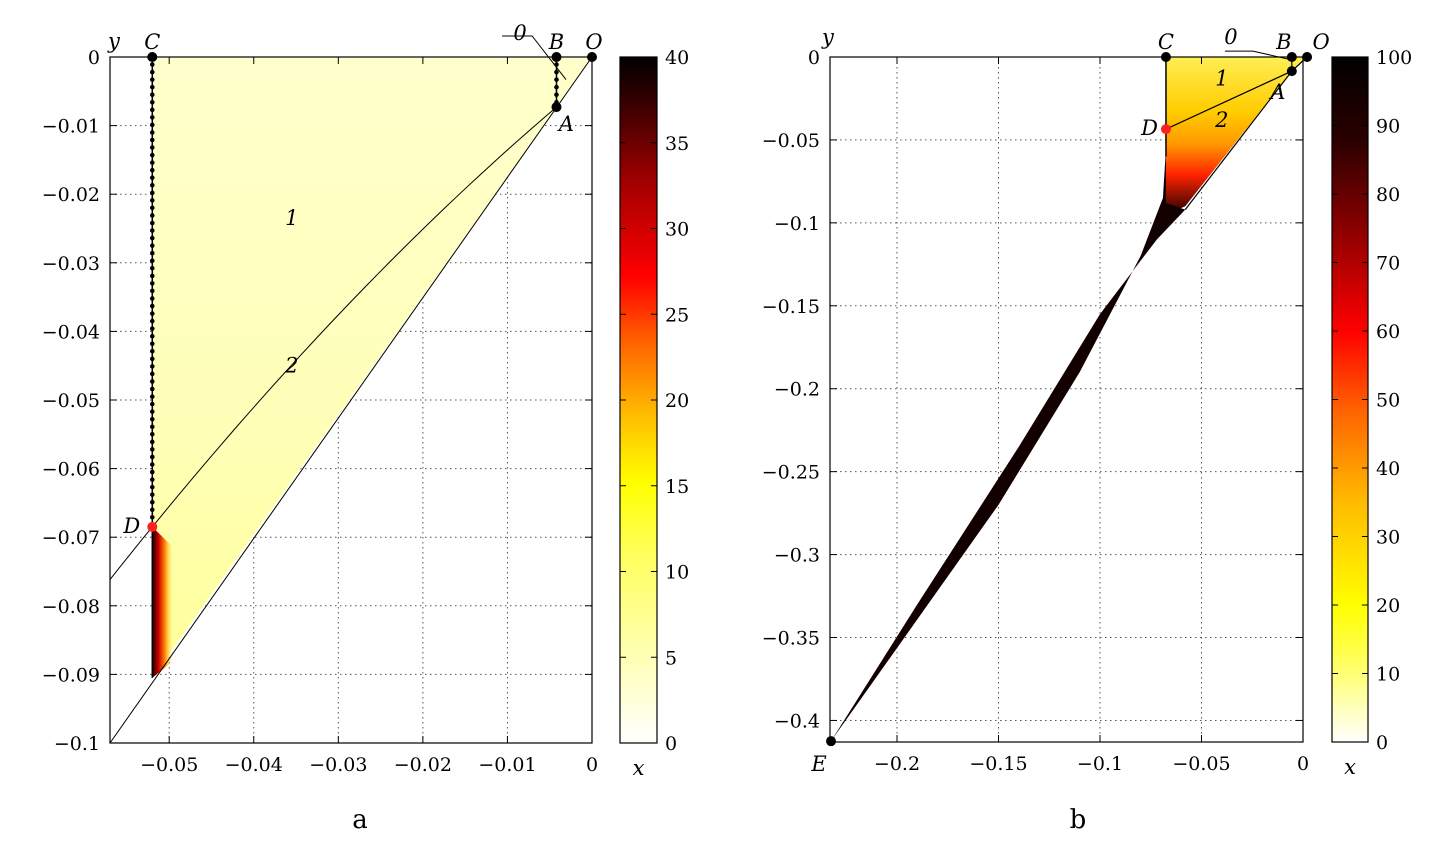  I want to click on panel-b-colorbar: 0 10 20 30 40 50 60 70 80 90 100 x, so click(1371, 413).